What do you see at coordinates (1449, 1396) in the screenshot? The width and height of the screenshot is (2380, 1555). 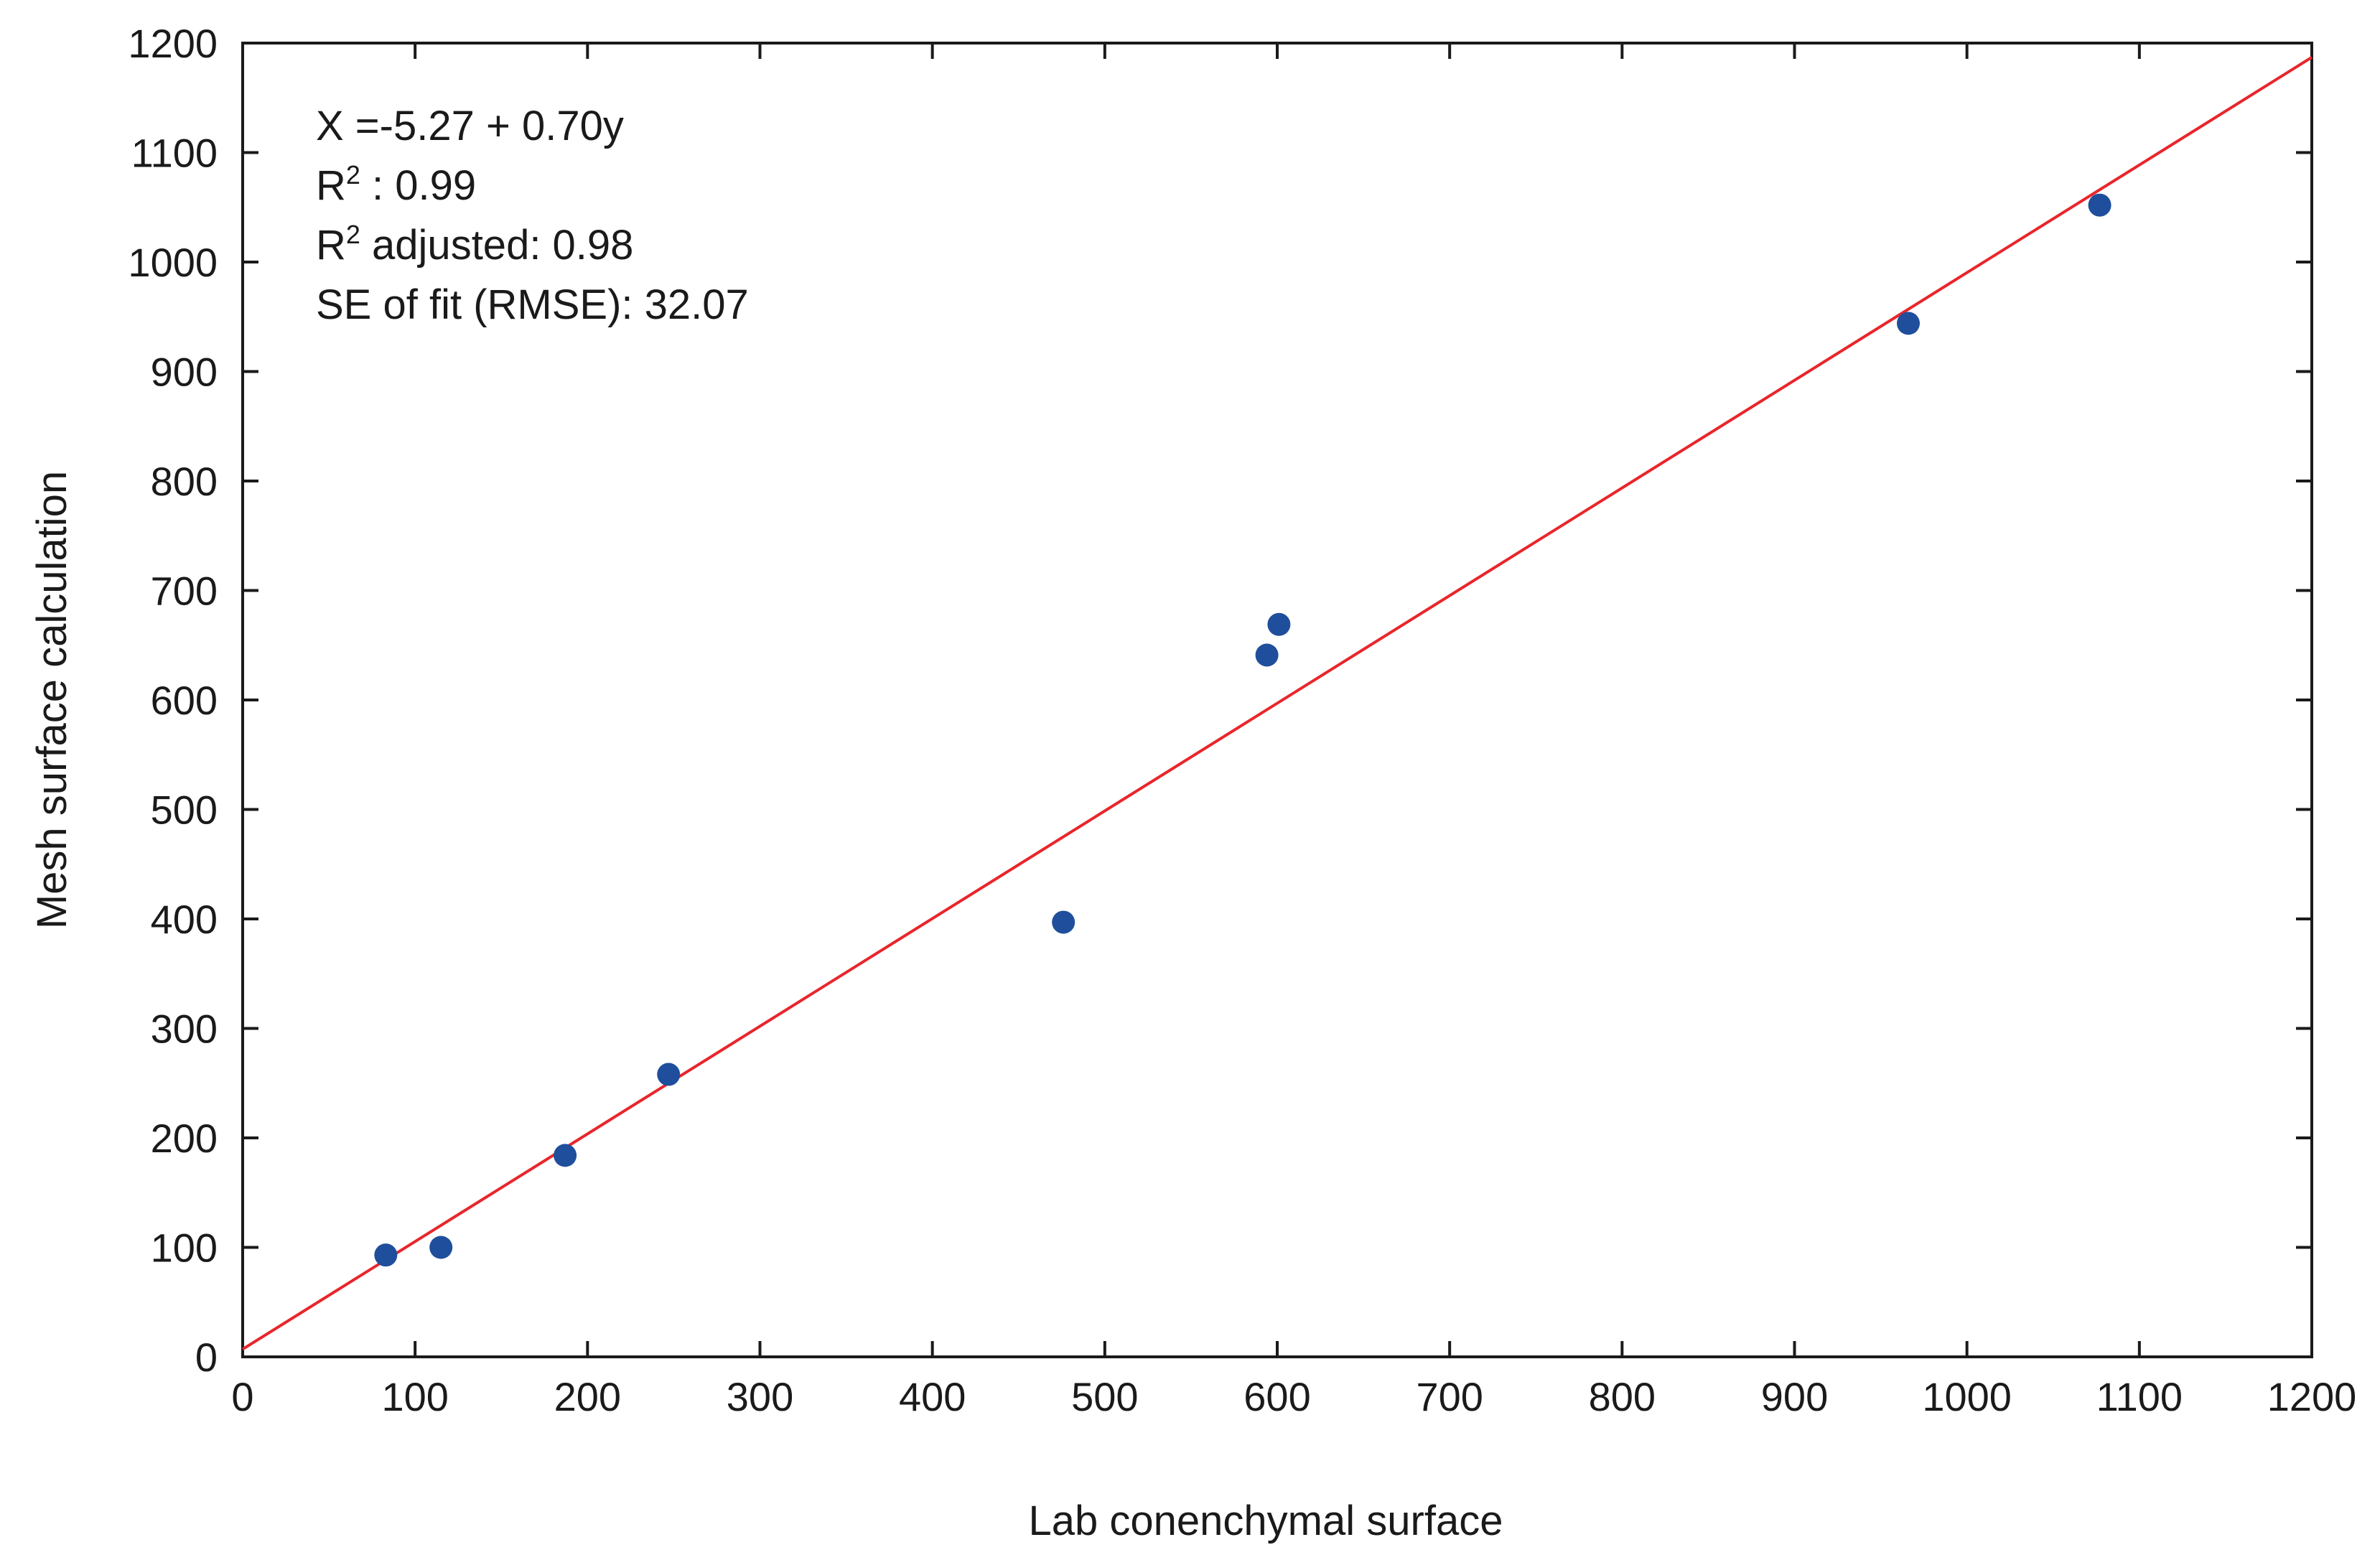 I see `x-tick-label: 700` at bounding box center [1449, 1396].